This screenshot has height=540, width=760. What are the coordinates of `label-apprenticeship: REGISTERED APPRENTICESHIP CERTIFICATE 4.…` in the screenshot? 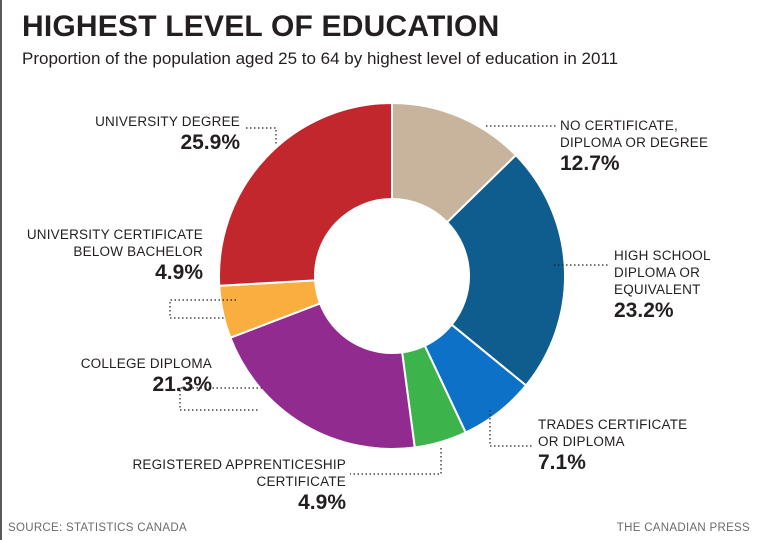 It's located at (233, 485).